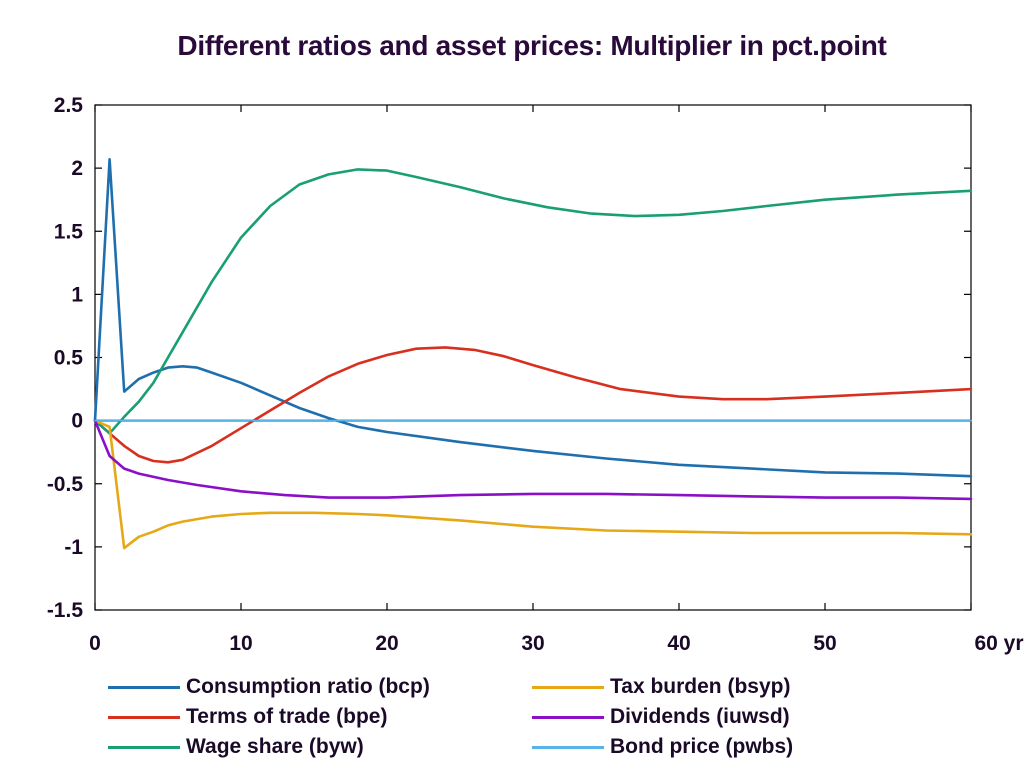 The width and height of the screenshot is (1024, 778). I want to click on series-line-dividends, so click(533, 460).